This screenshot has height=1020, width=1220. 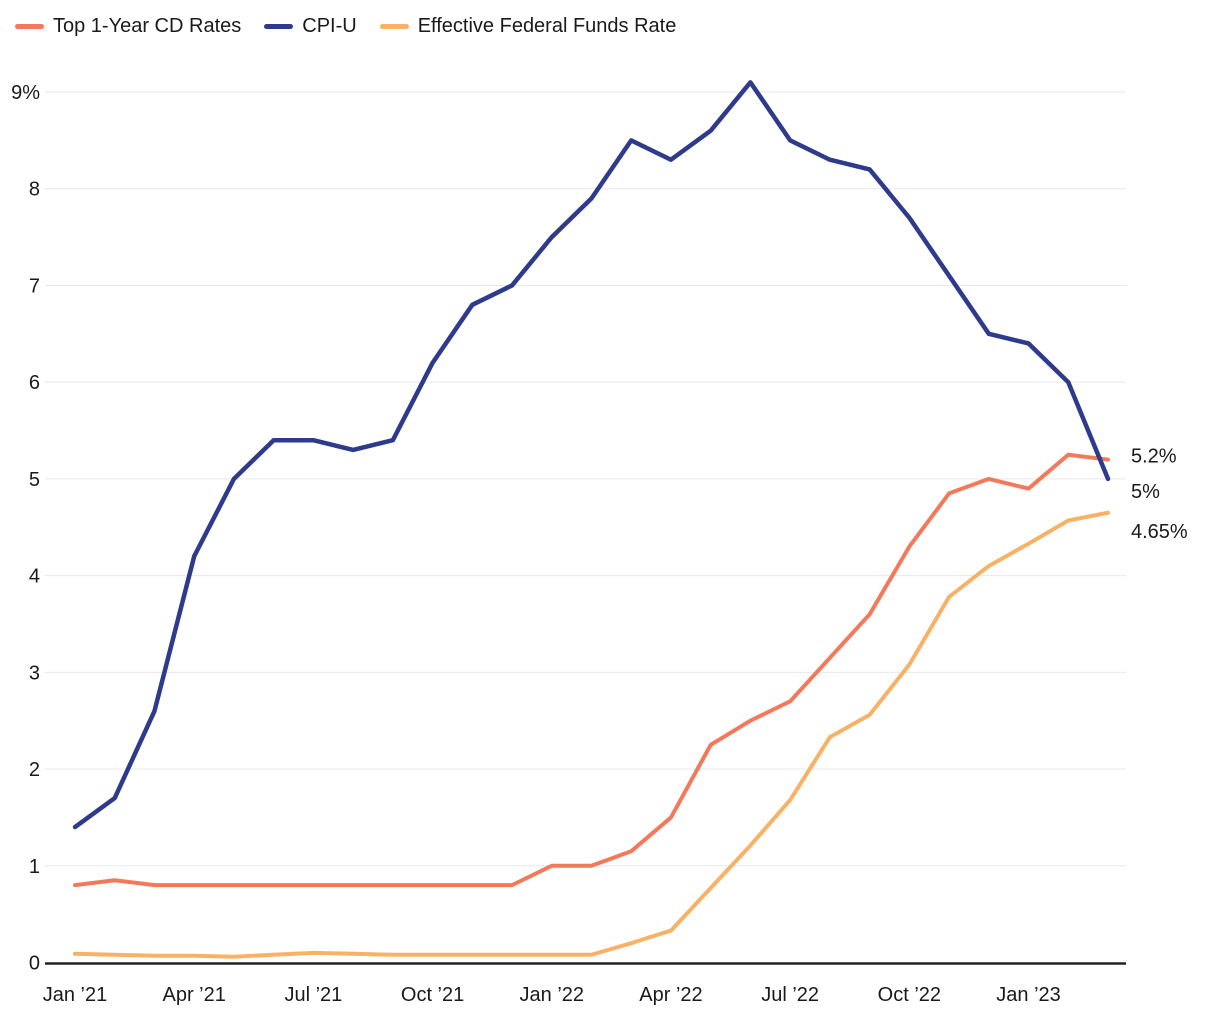 I want to click on x-axis-tick-label: Jan ’22, so click(x=552, y=995).